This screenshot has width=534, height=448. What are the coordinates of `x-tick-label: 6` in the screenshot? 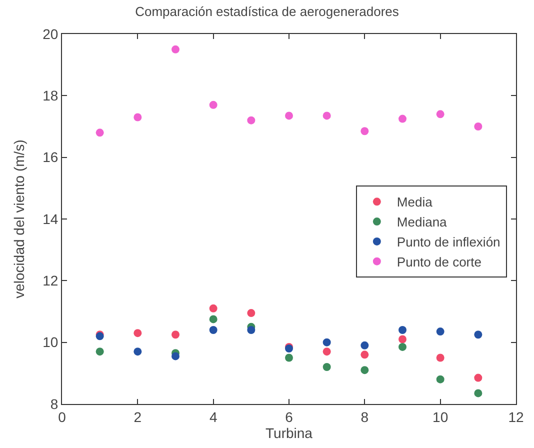 It's located at (289, 416).